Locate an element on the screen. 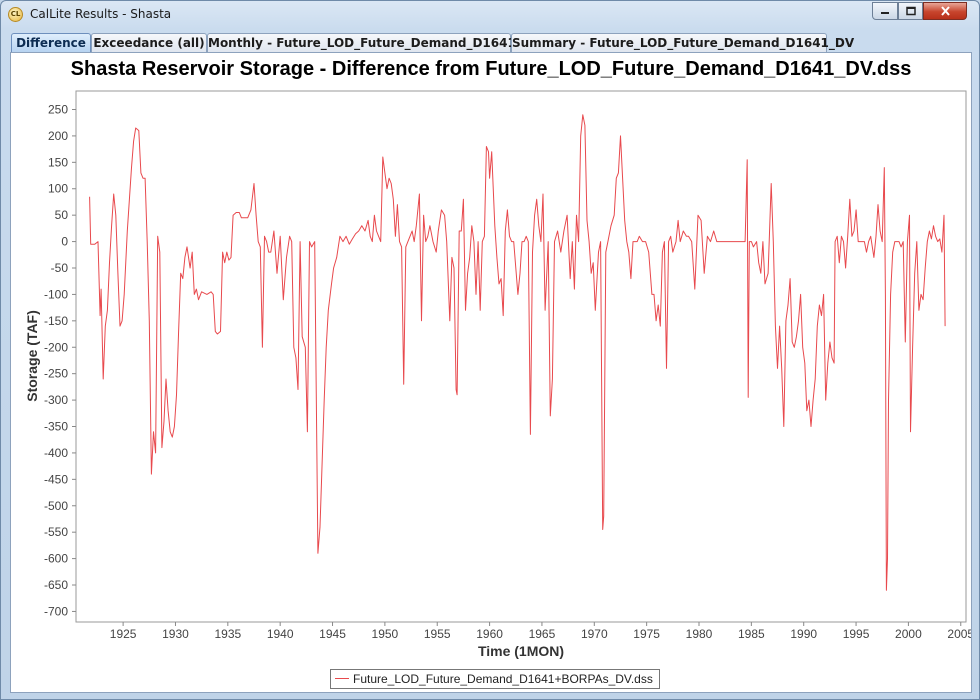 This screenshot has width=980, height=700. y-tick-label: -200 is located at coordinates (56, 347).